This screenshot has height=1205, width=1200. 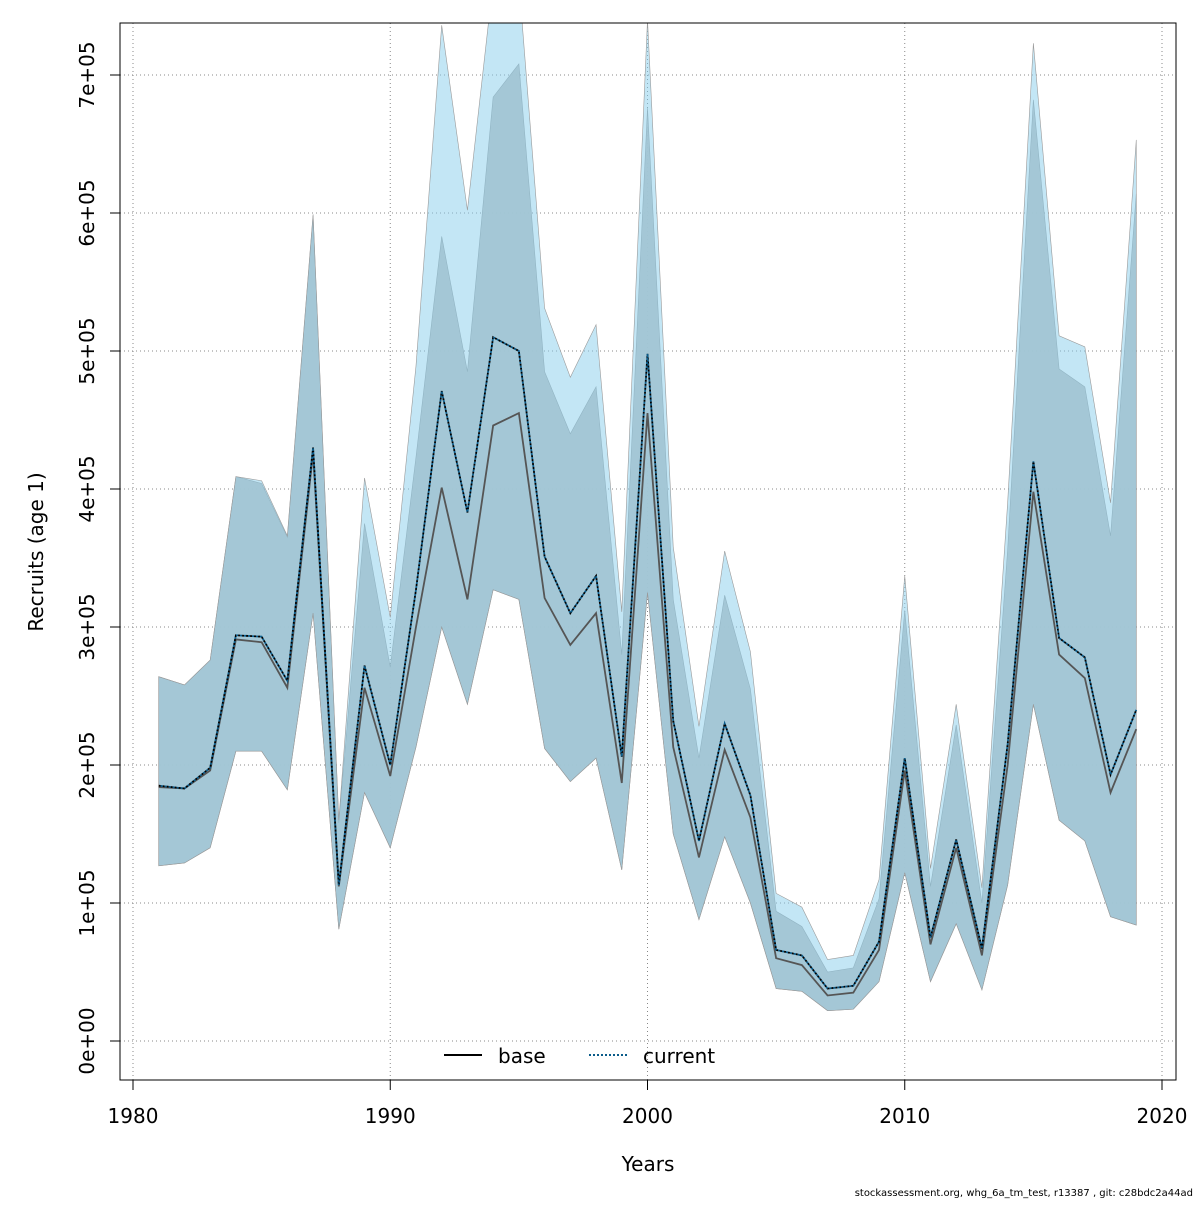 I want to click on x-tick-label: 1980, so click(x=133, y=1116).